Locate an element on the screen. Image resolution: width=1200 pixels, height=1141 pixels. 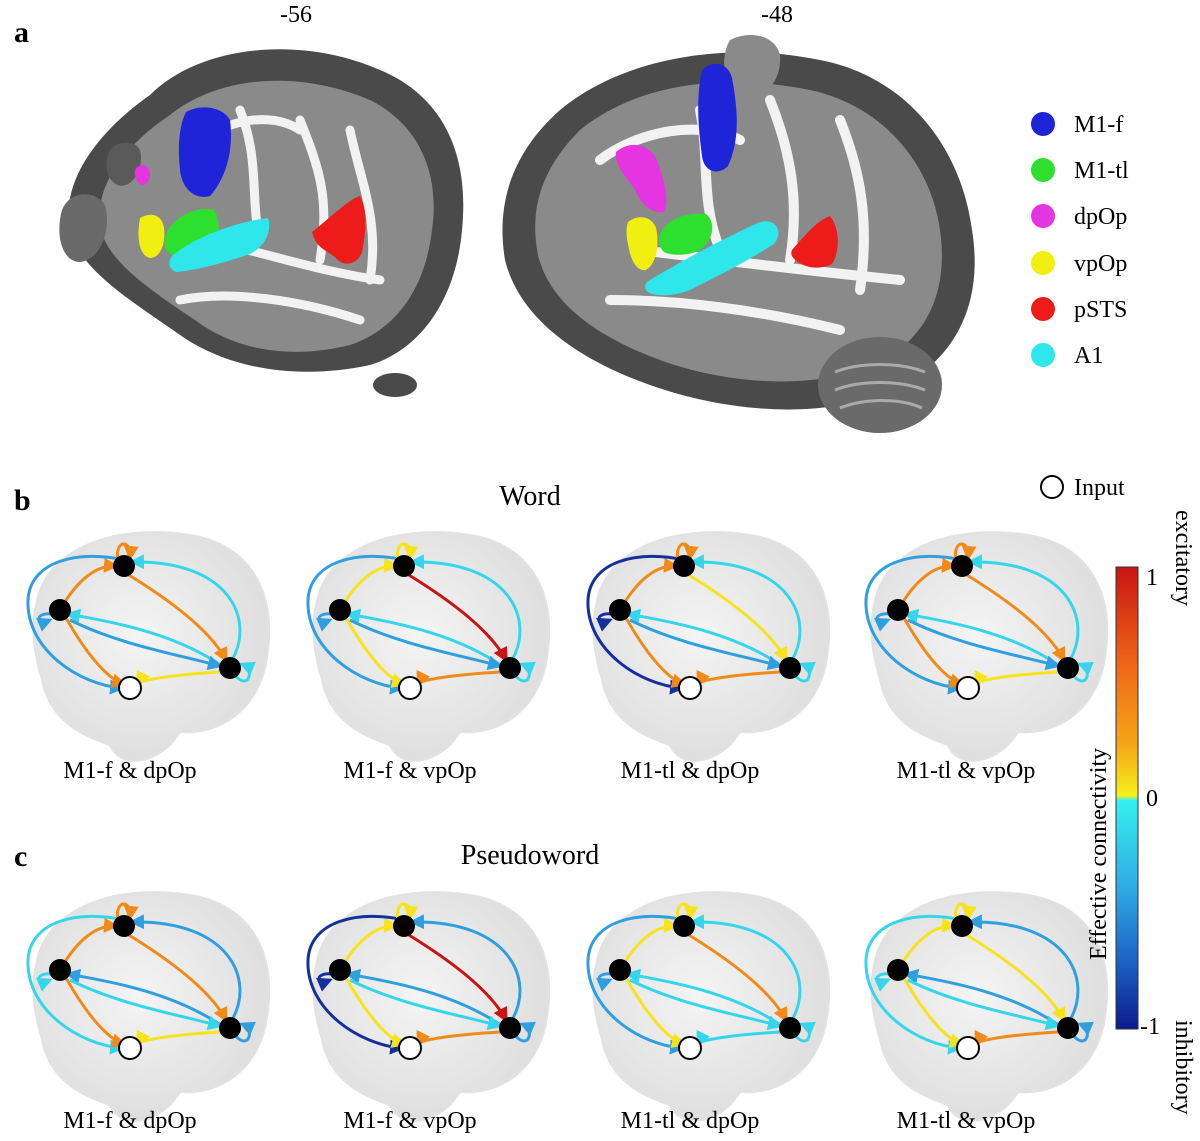
input-legend-circle is located at coordinates (1052, 487).